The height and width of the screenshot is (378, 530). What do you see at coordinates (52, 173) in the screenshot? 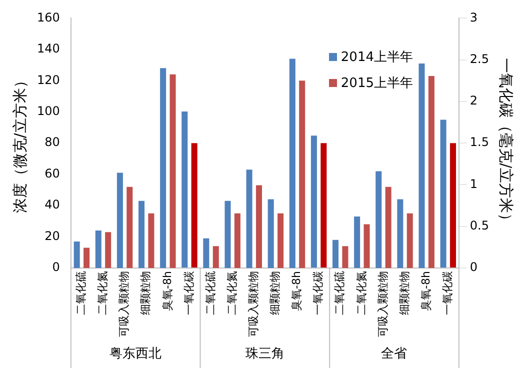
I see `y-tick-label: 60` at bounding box center [52, 173].